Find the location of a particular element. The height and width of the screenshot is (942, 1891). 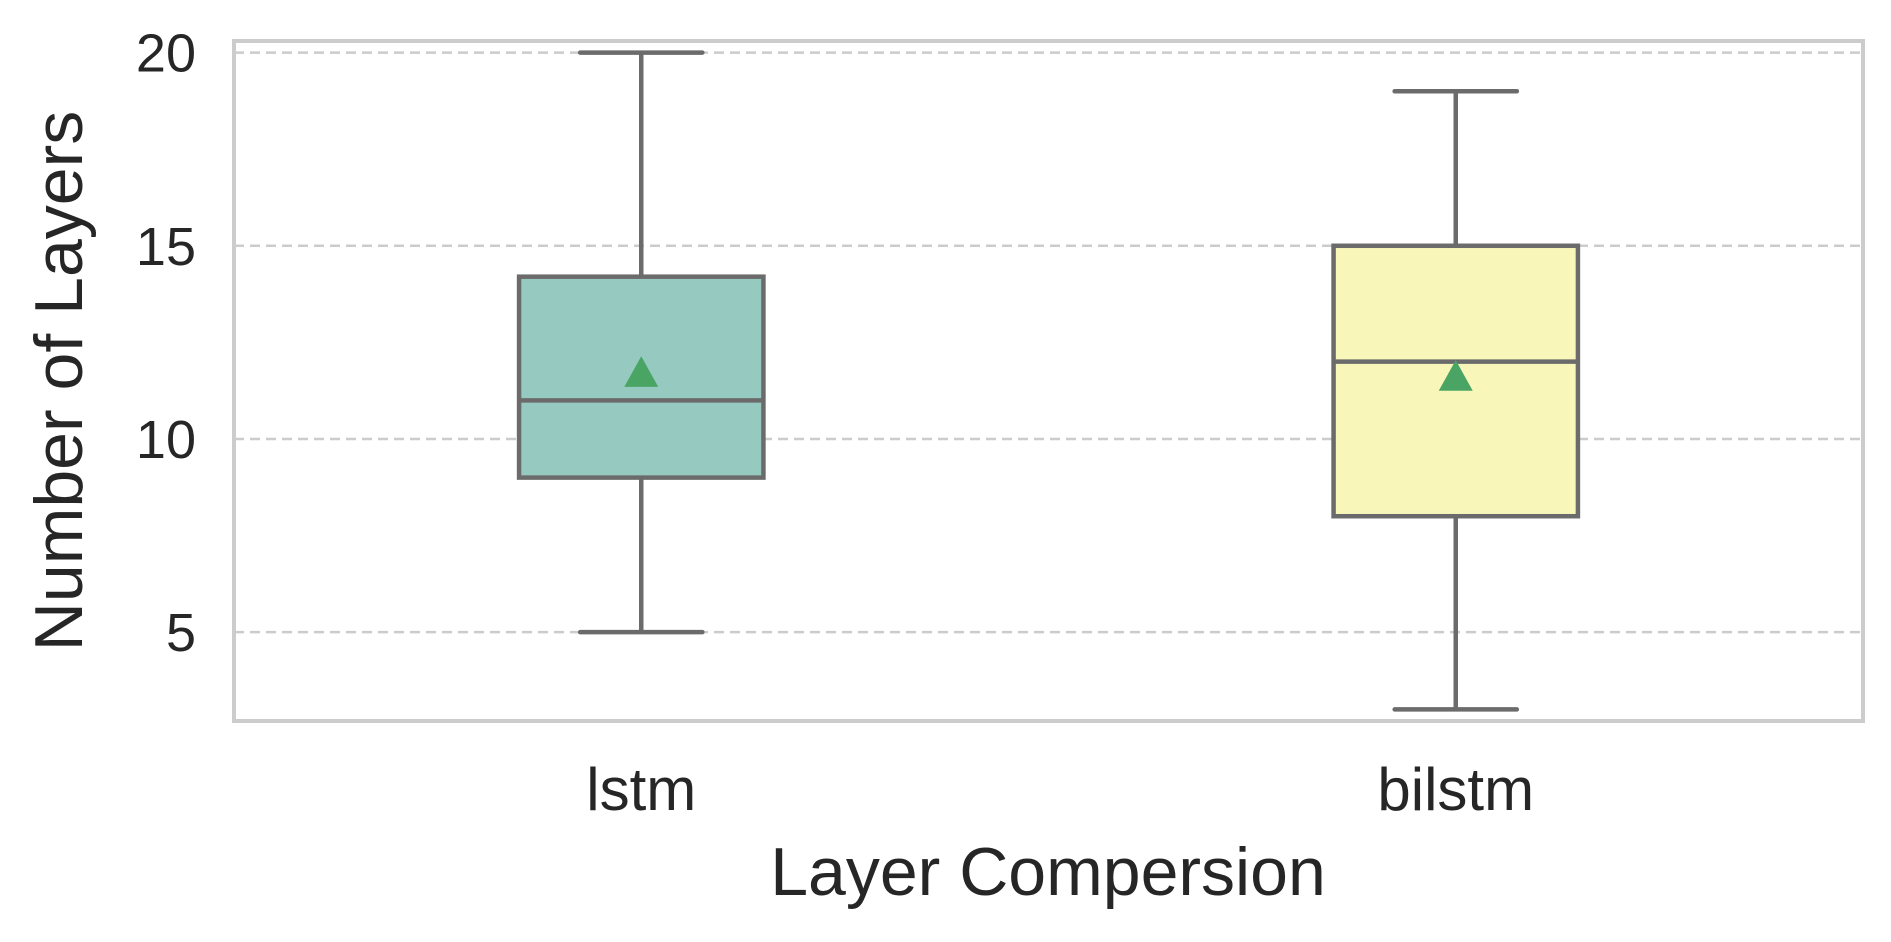

y-axis-label: Number of Layers is located at coordinates (59, 381).